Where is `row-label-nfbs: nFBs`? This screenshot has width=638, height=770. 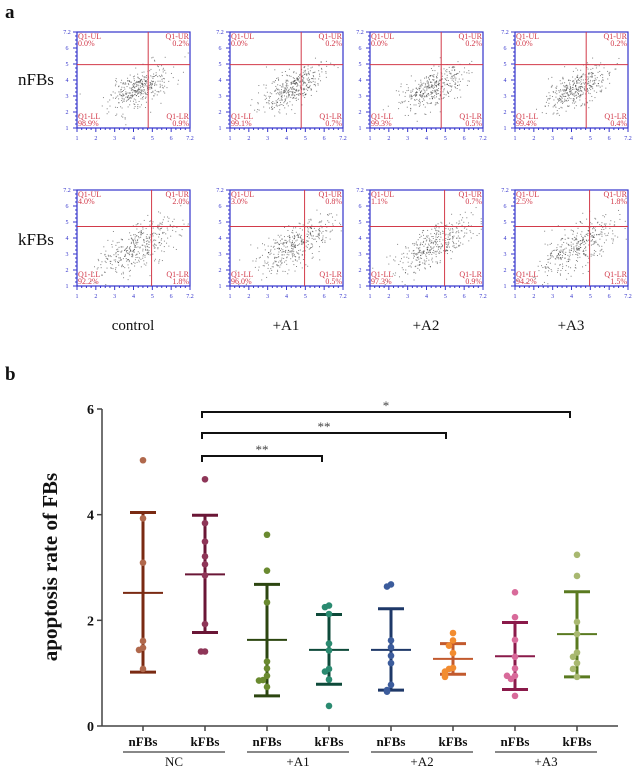 row-label-nfbs: nFBs is located at coordinates (36, 79).